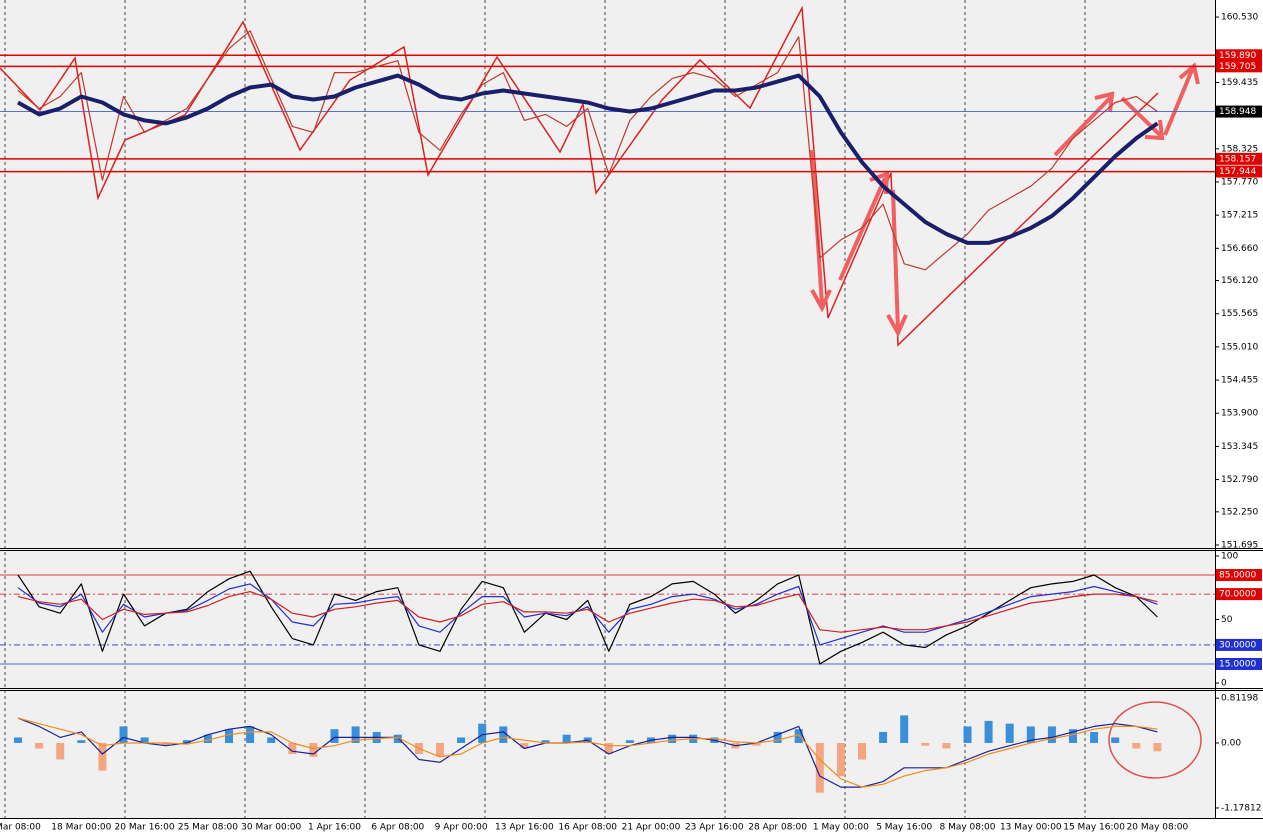 This screenshot has width=1263, height=838. I want to click on y-tick-label: 151.695, so click(1239, 546).